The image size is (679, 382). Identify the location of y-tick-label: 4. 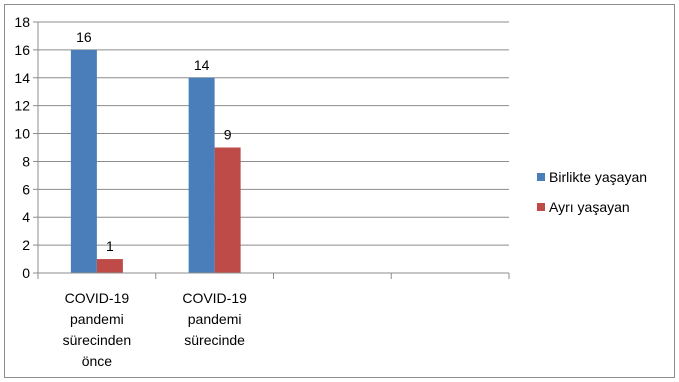
(26, 217).